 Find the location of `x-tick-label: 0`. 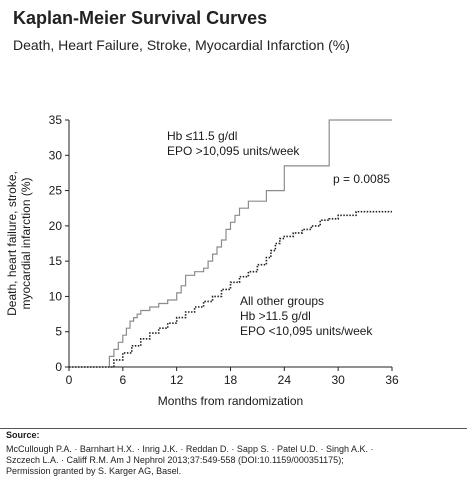

x-tick-label: 0 is located at coordinates (69, 380).